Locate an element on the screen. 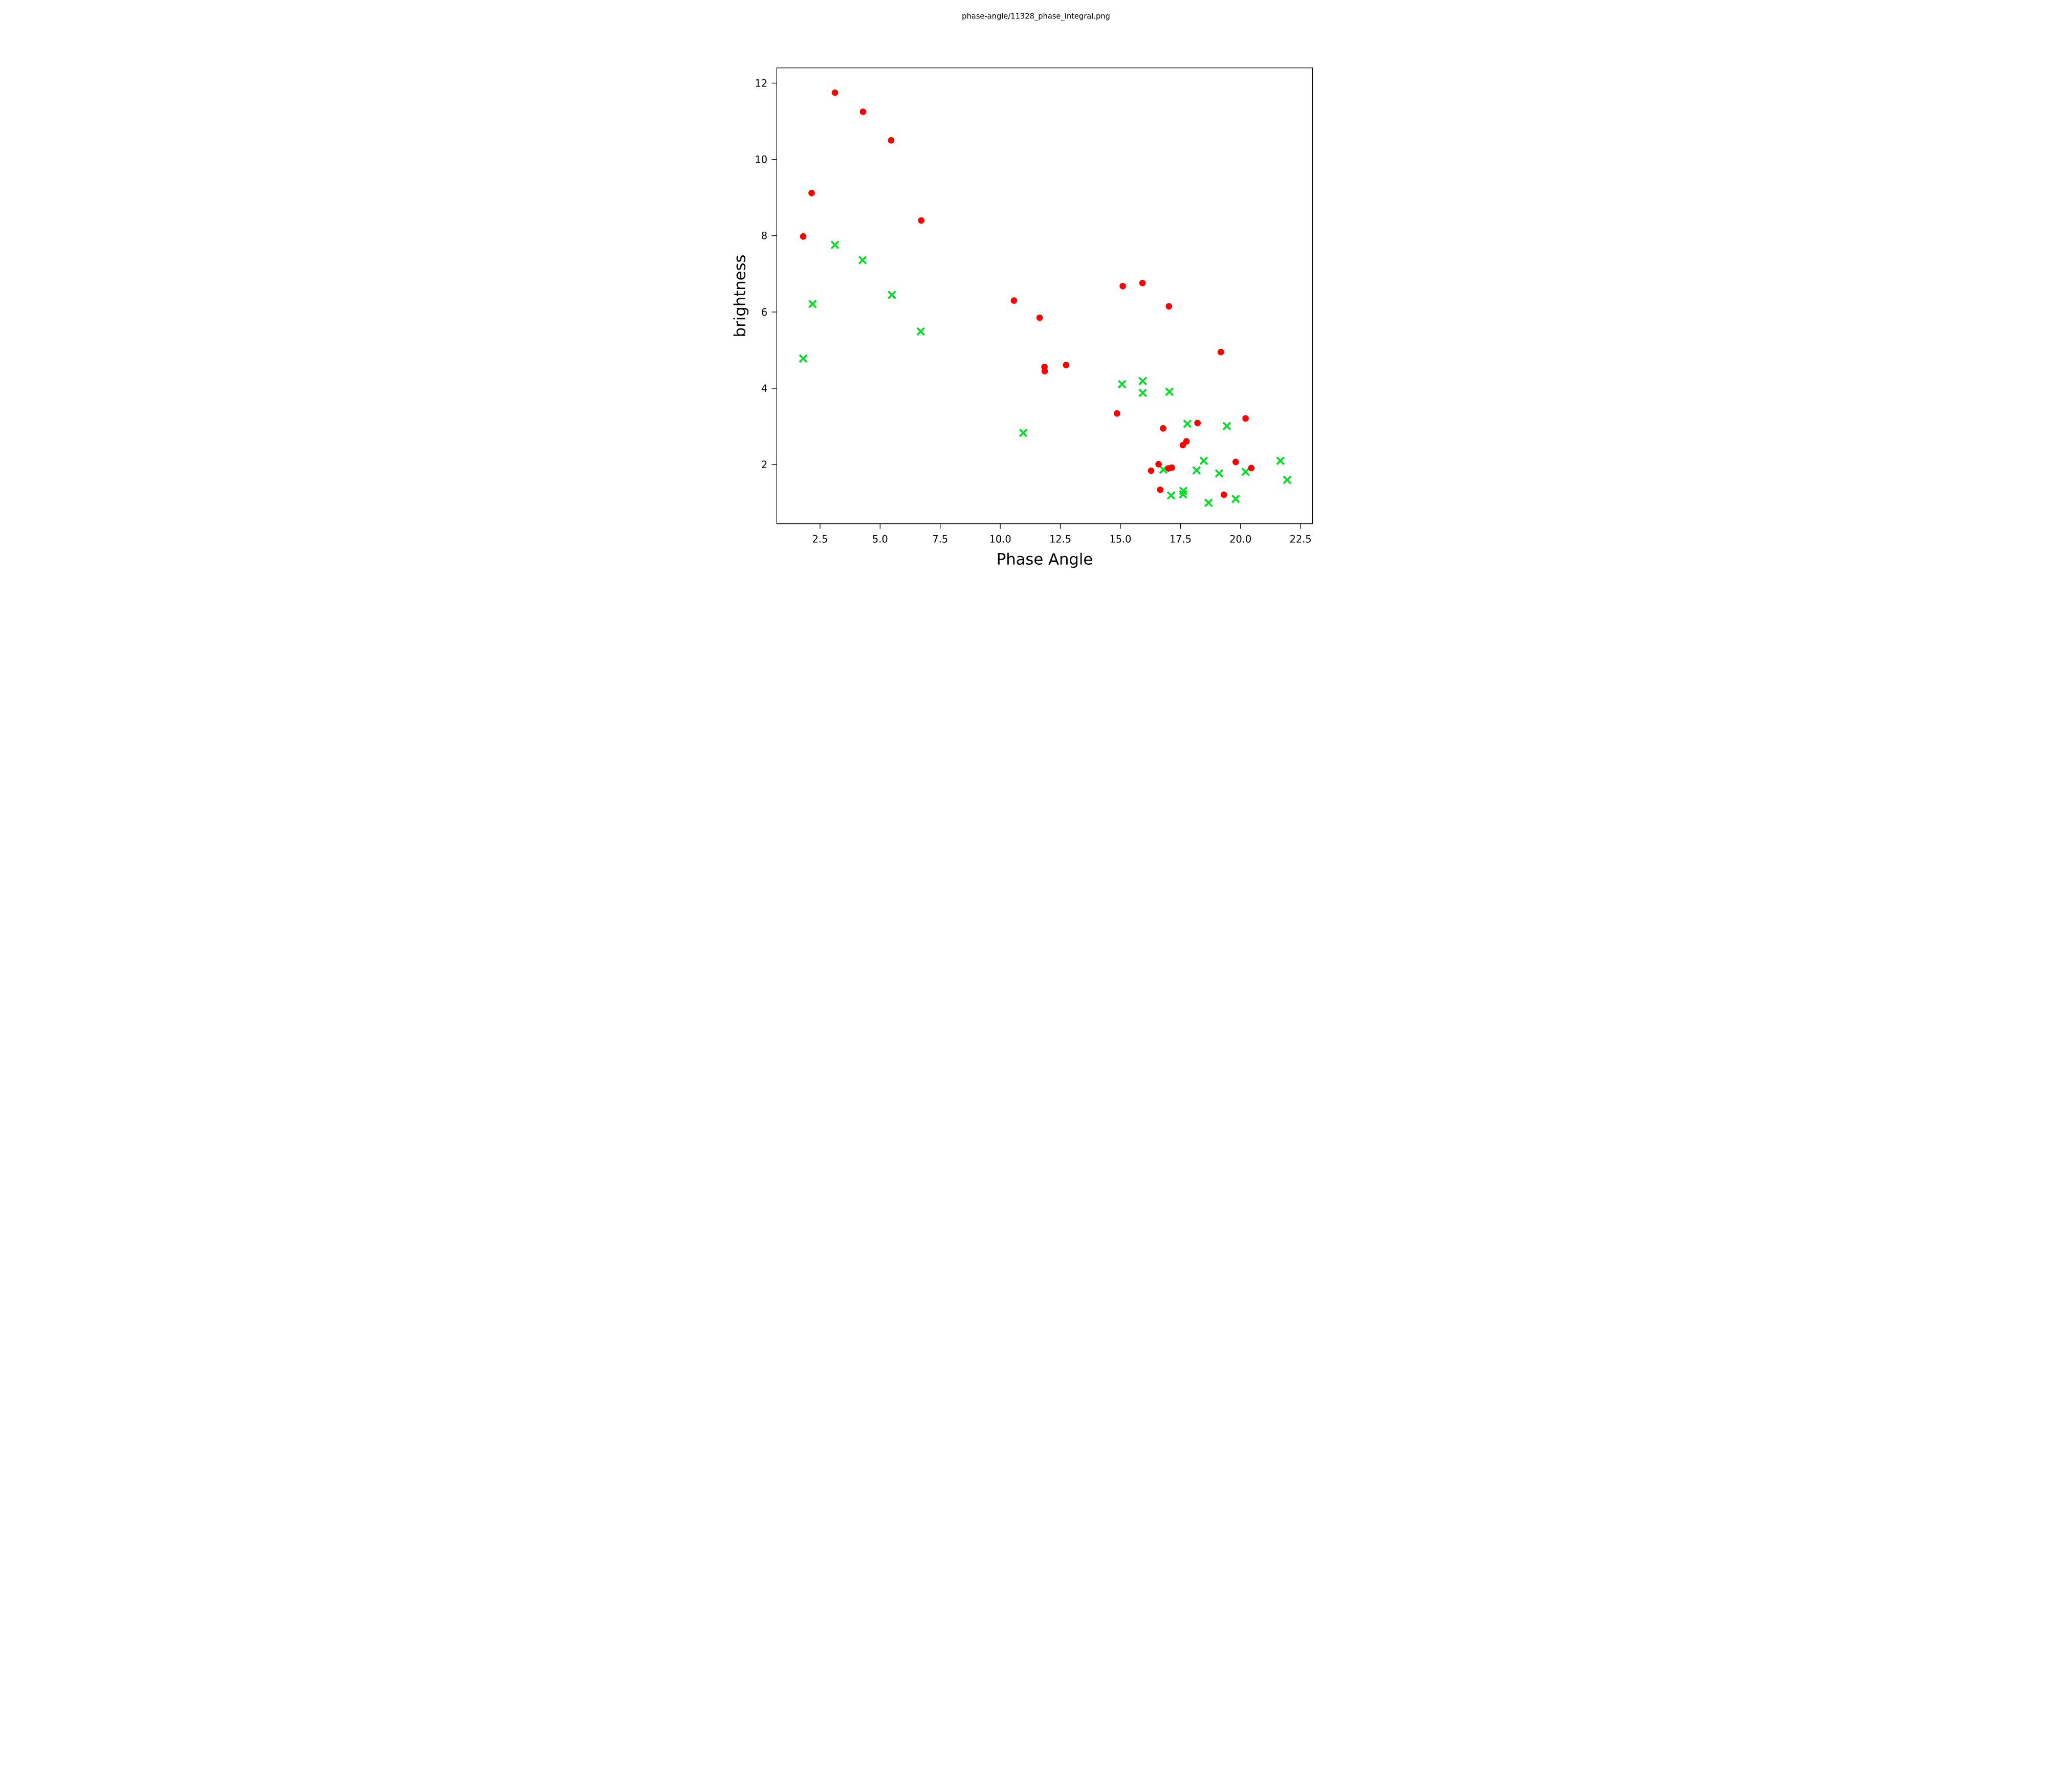 Image resolution: width=2072 pixels, height=1765 pixels. x-tick-label: 22.5 is located at coordinates (1301, 539).